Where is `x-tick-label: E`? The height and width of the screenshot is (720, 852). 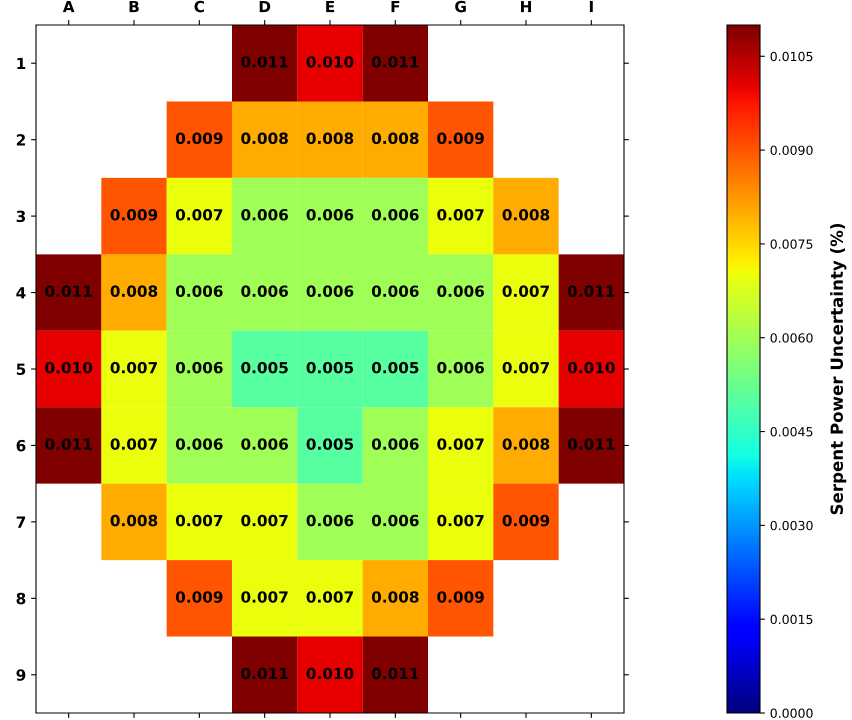 x-tick-label: E is located at coordinates (330, 6).